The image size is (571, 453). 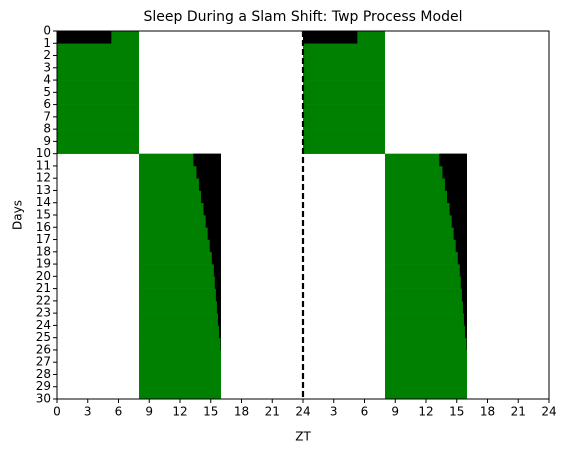 What do you see at coordinates (395, 412) in the screenshot?
I see `x-tick-label: 9` at bounding box center [395, 412].